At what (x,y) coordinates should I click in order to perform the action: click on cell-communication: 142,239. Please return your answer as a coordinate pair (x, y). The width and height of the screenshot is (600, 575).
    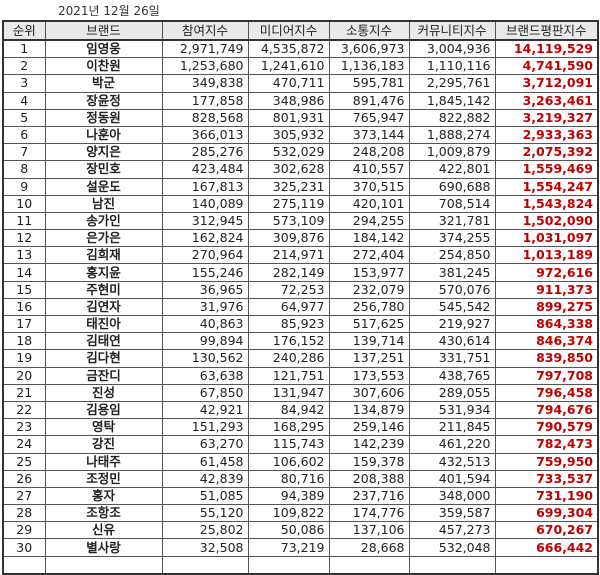
    Looking at the image, I should click on (369, 444).